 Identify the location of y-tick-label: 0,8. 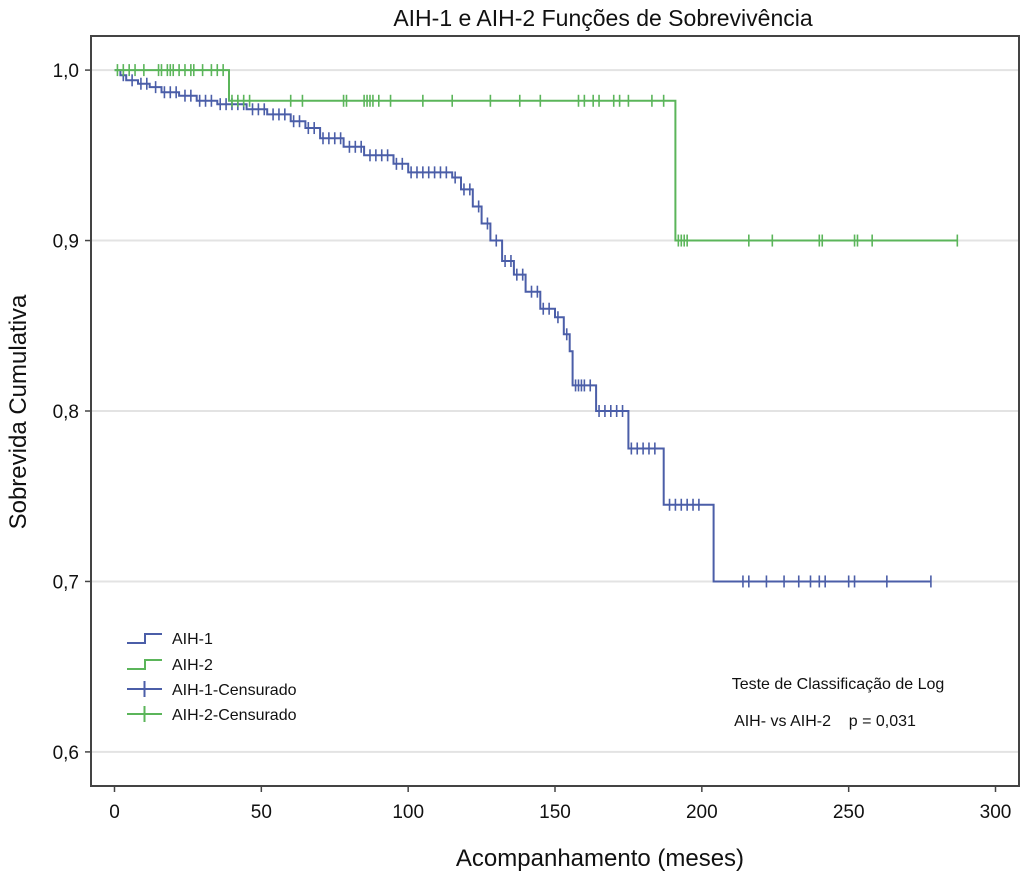
(66, 412).